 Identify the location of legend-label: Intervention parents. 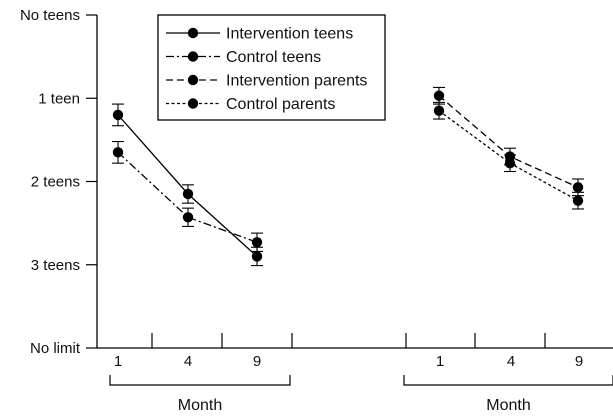
(296, 81).